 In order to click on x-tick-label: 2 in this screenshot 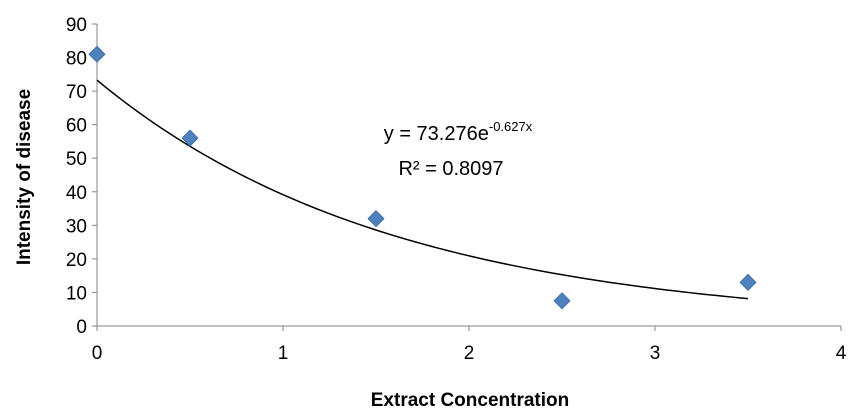, I will do `click(469, 353)`.